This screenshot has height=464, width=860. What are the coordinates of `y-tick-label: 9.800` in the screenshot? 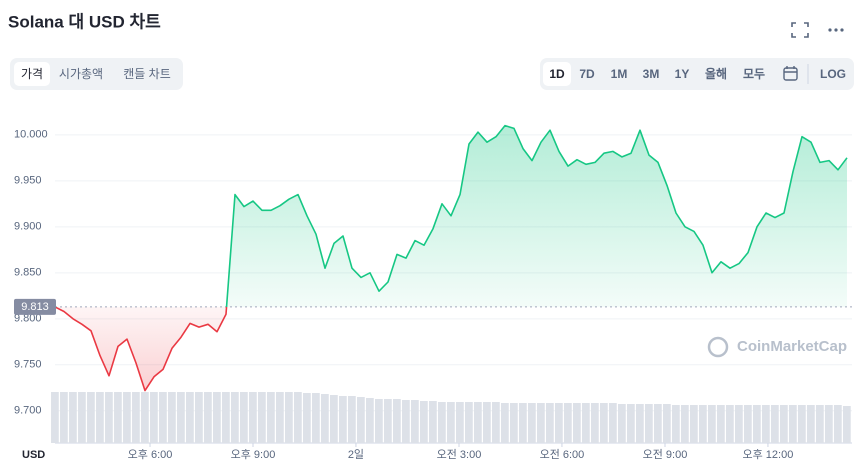 It's located at (28, 319).